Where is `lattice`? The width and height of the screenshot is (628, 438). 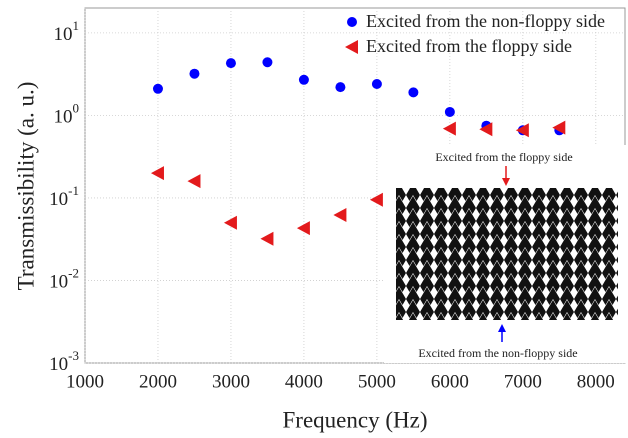
lattice is located at coordinates (507, 254).